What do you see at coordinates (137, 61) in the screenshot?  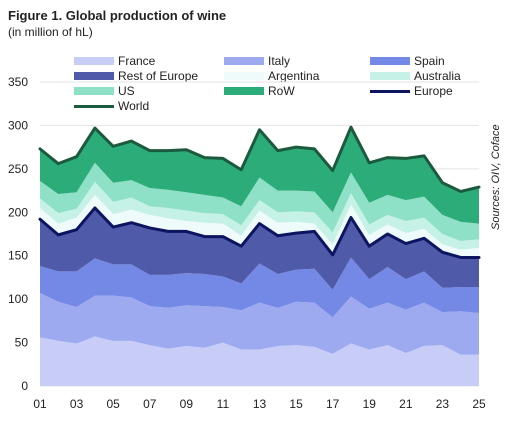 I see `legend-label-france: France` at bounding box center [137, 61].